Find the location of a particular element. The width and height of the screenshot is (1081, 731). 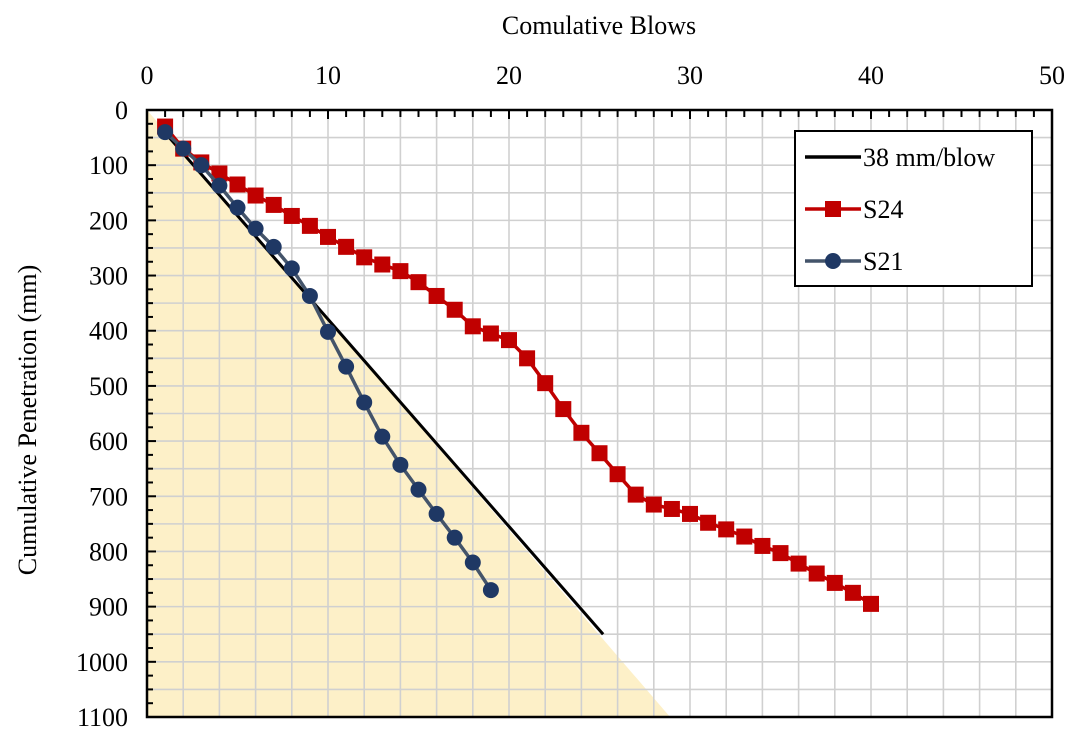

y-tick-label: 500 is located at coordinates (108, 386).